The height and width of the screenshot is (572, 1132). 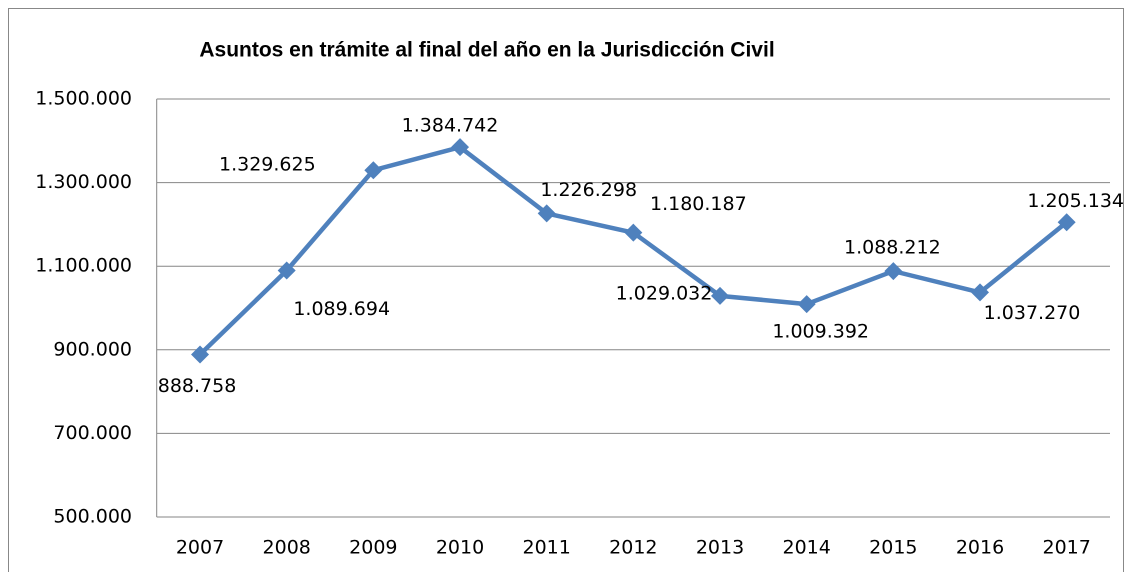 What do you see at coordinates (806, 548) in the screenshot?
I see `x-tick-label: 2014` at bounding box center [806, 548].